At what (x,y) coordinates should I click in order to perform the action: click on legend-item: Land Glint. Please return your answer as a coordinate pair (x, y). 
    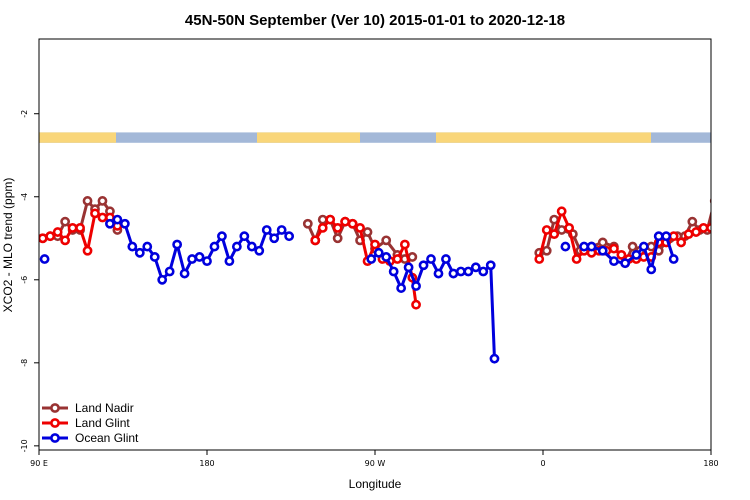
    Looking at the image, I should click on (86, 423).